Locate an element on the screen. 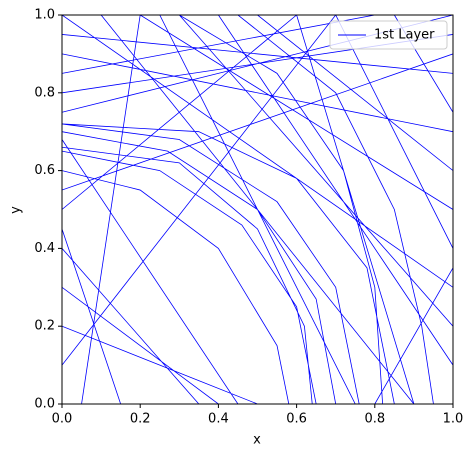 The height and width of the screenshot is (461, 474). y-tick-label: 0.8 is located at coordinates (44, 92).